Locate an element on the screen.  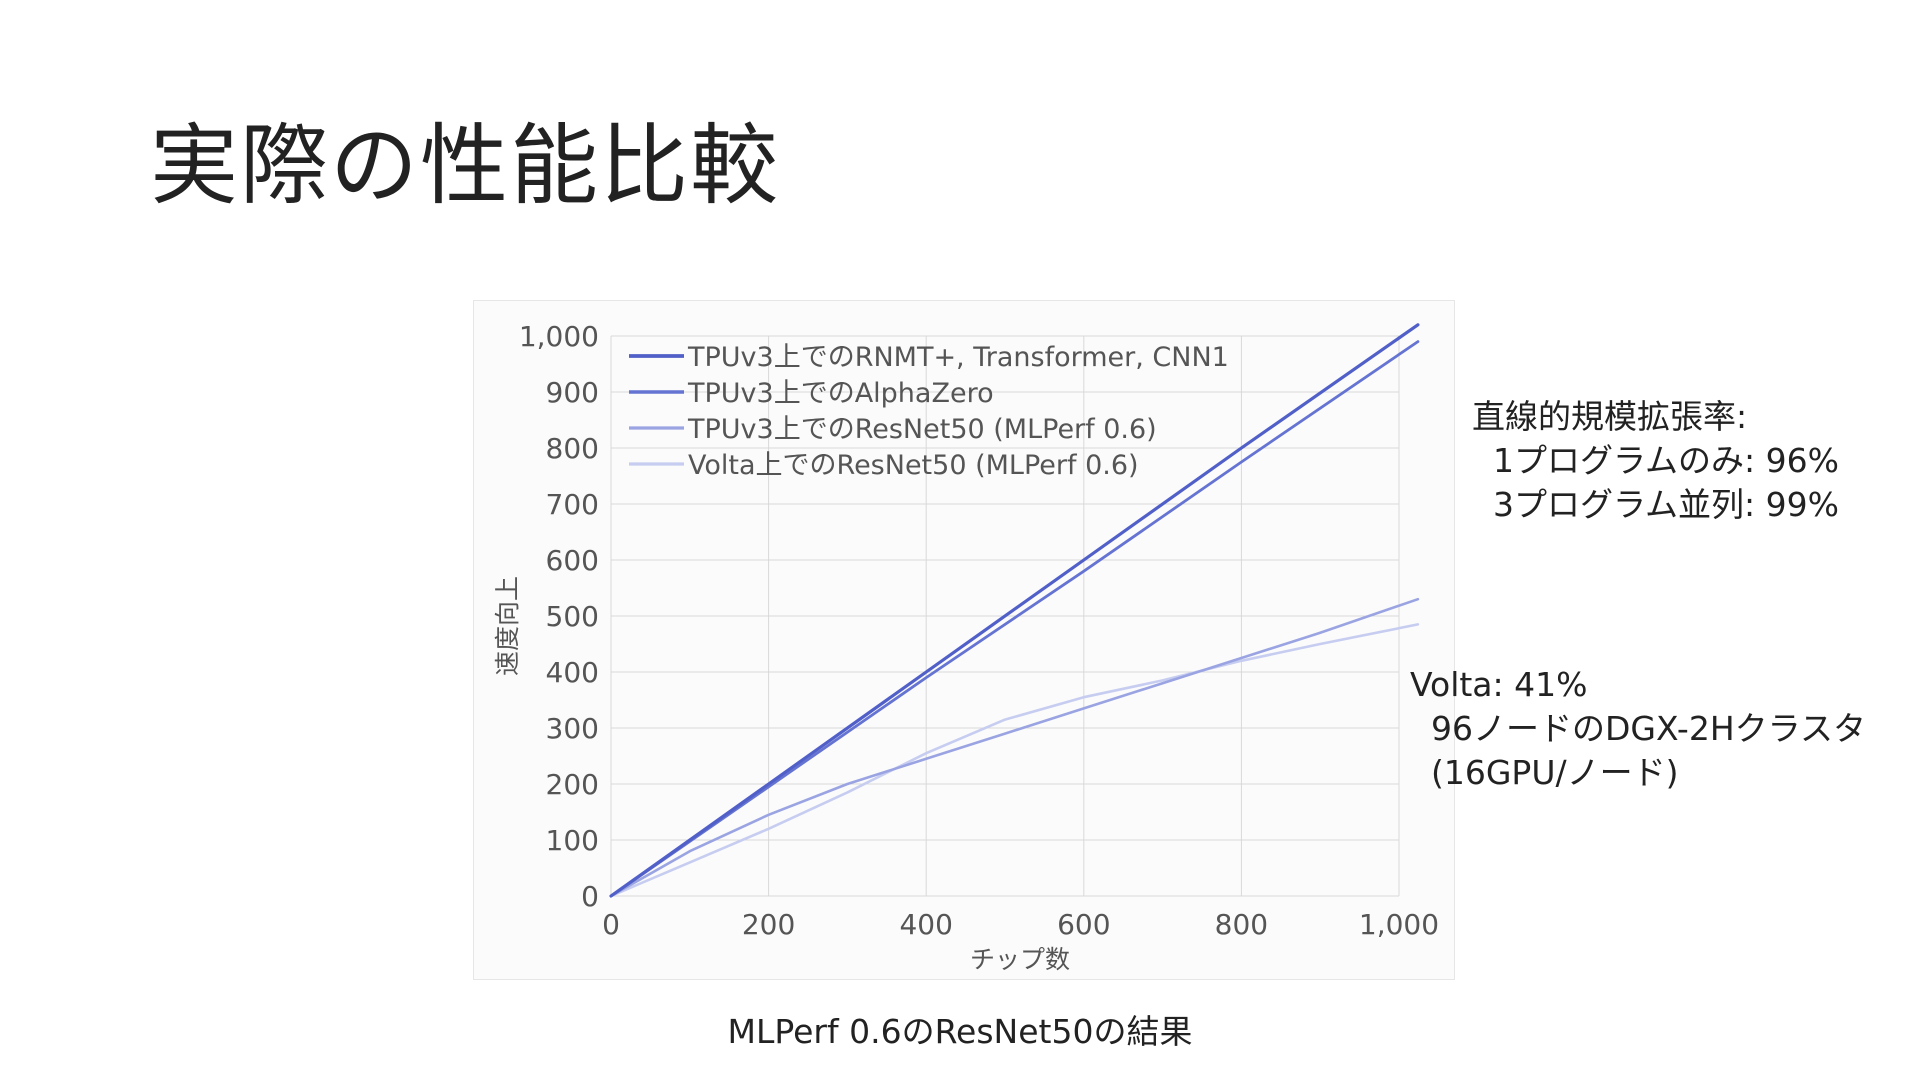
y-tick-label: 1,000 is located at coordinates (559, 336).